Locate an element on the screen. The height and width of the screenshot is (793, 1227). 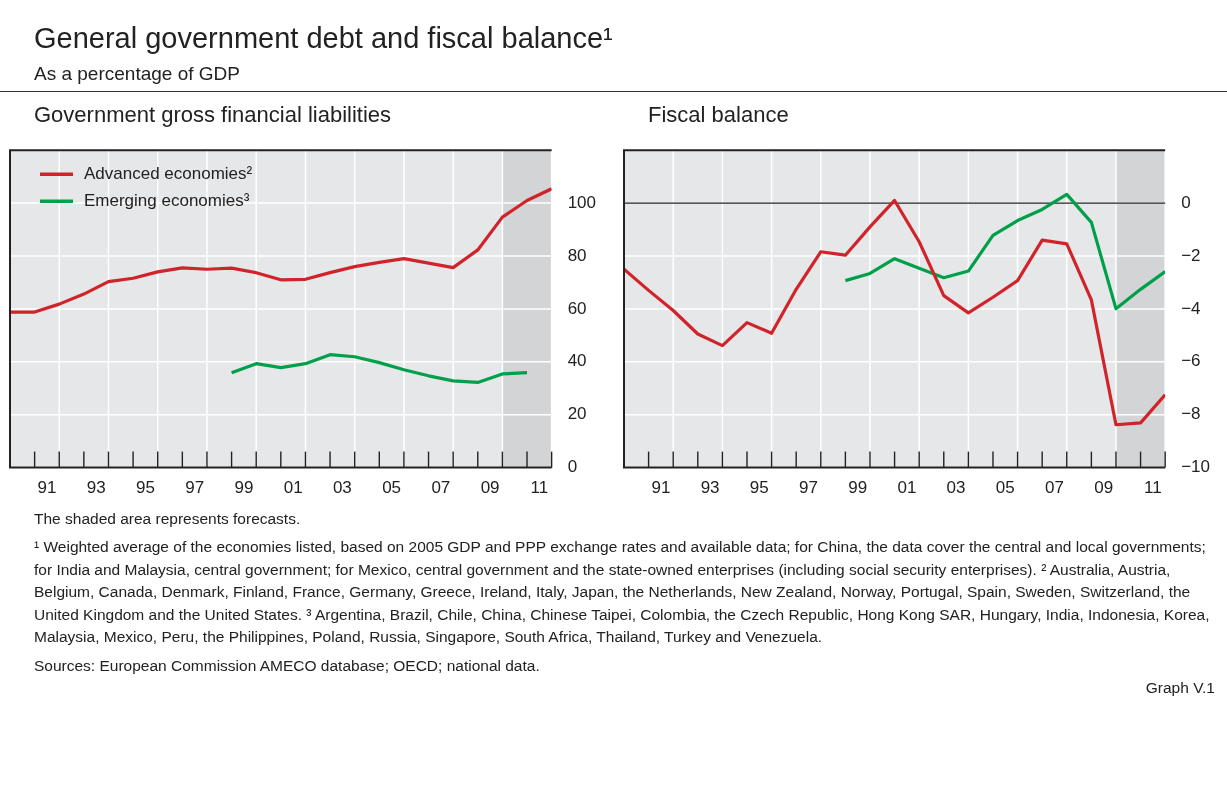
text: Graph V.1 is located at coordinates (1179, 688).